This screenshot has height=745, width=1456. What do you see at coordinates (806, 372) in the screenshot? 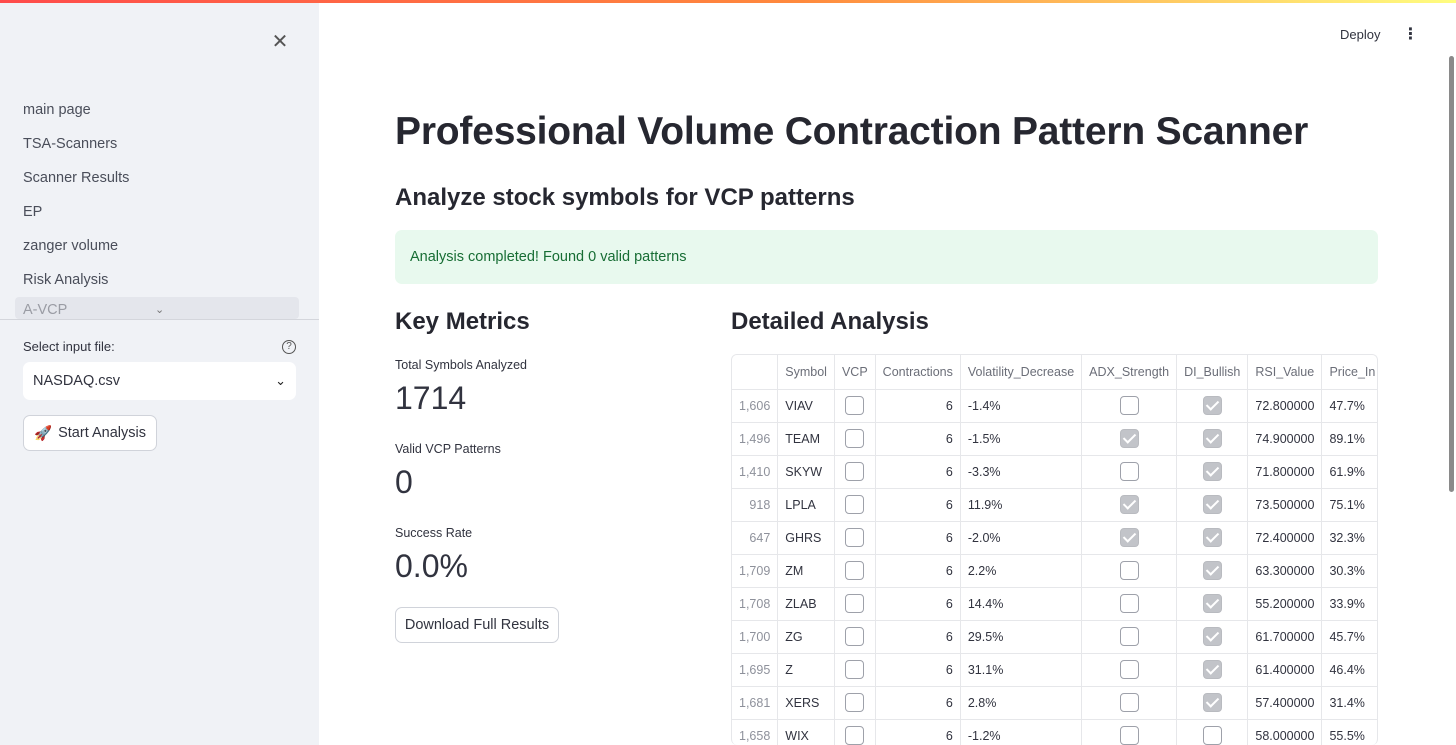
I see `column-header-symbol: Symbol` at bounding box center [806, 372].